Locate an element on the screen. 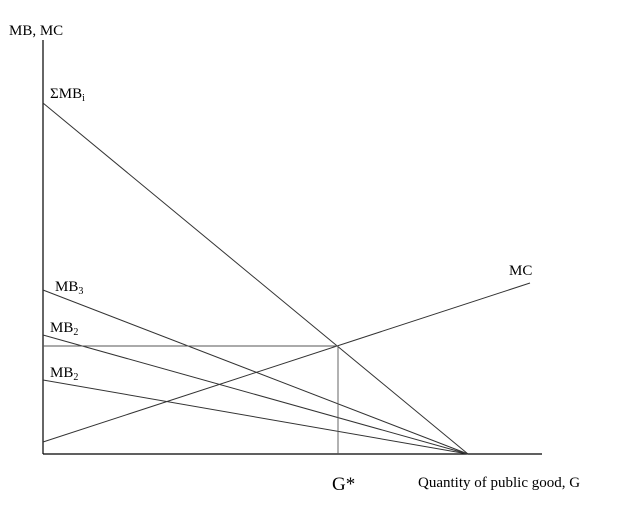 This screenshot has width=621, height=510. y-axis-label: MB, MC is located at coordinates (36, 31).